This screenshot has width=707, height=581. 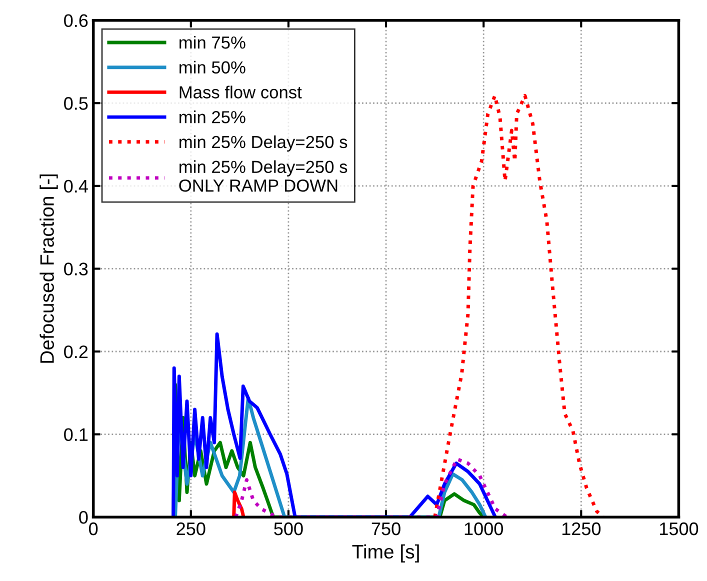 What do you see at coordinates (263, 176) in the screenshot?
I see `legend-label: min 25% Delay=250 s ONLY RAMP DOWN` at bounding box center [263, 176].